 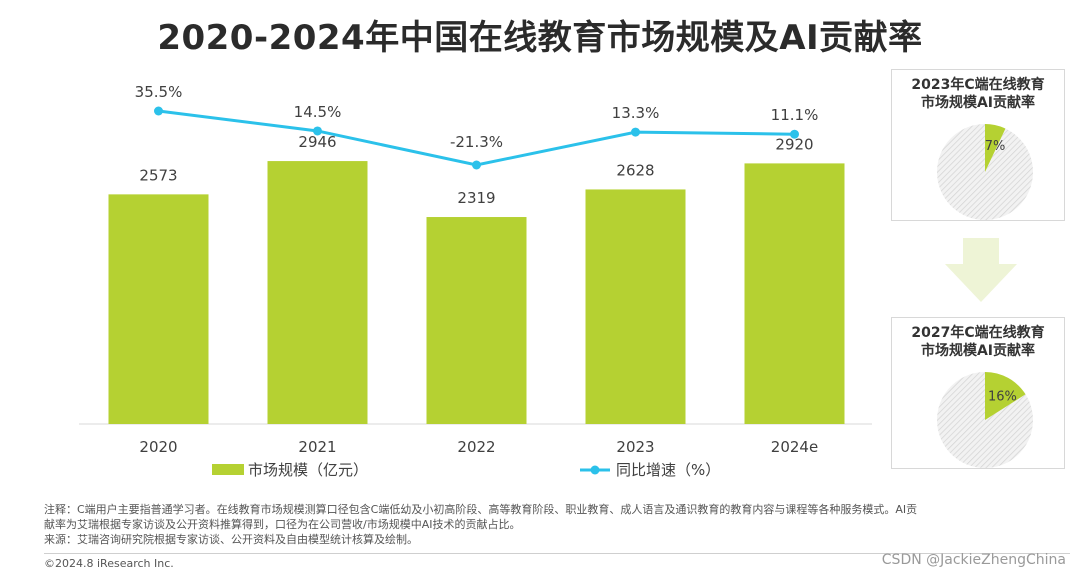 What do you see at coordinates (978, 351) in the screenshot?
I see `pie-title-2027-line2: 市场规模AI贡献率` at bounding box center [978, 351].